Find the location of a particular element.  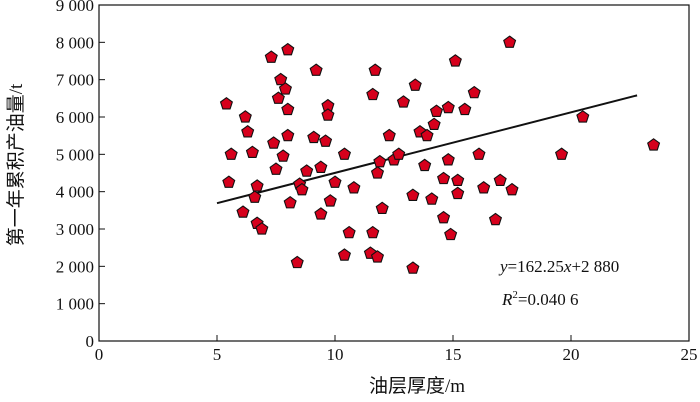

y-tick-label: 6 000 is located at coordinates (75, 117).